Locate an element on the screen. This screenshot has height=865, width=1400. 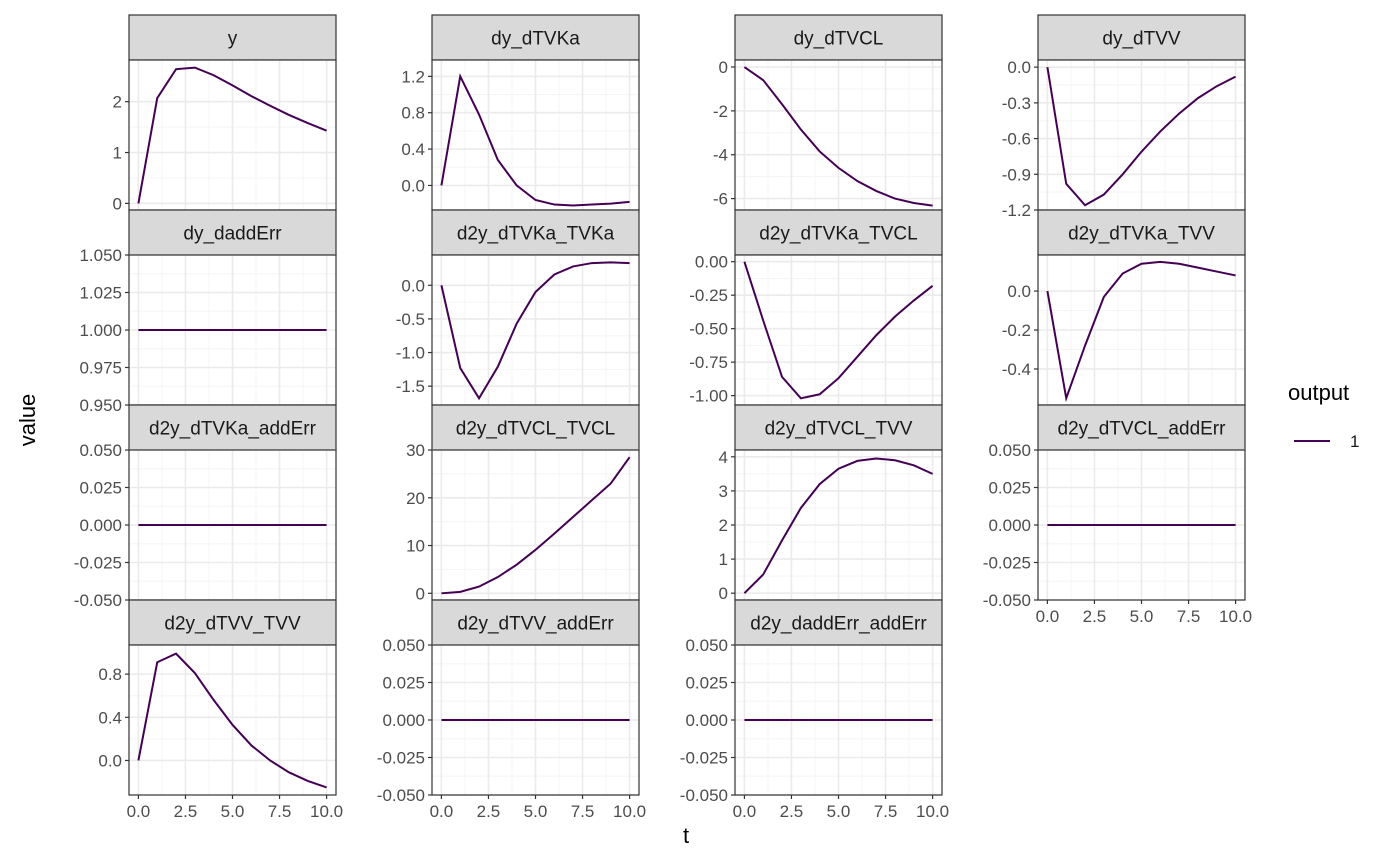
y-tick-label: 4 is located at coordinates (723, 457).